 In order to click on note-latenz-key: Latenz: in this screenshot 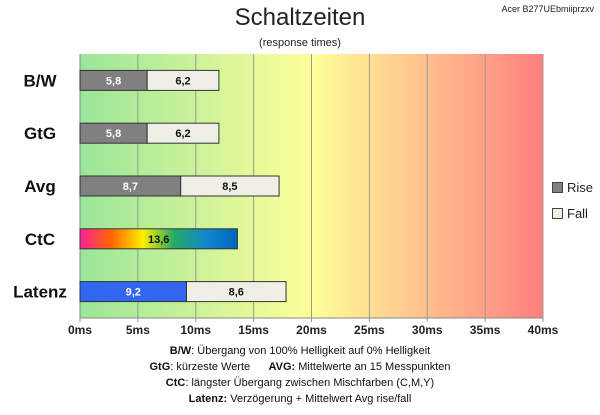, I will do `click(208, 399)`.